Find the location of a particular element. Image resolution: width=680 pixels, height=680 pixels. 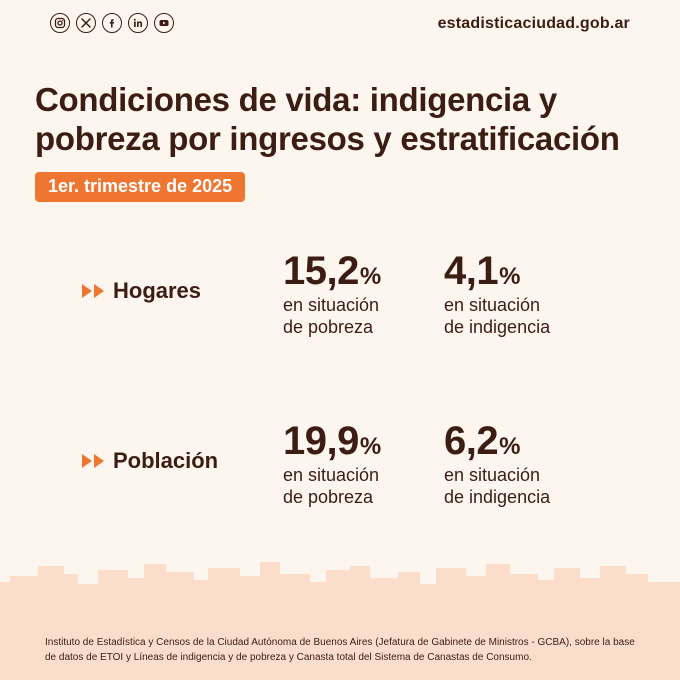

stat-hogares-indigencia: 4,1% en situación de indigencia is located at coordinates (497, 294).